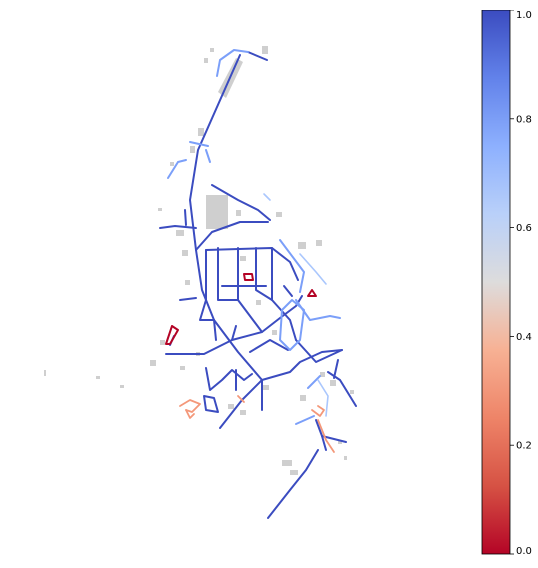  Describe the element at coordinates (524, 119) in the screenshot. I see `colorbar-tick-label: 0.8` at that location.